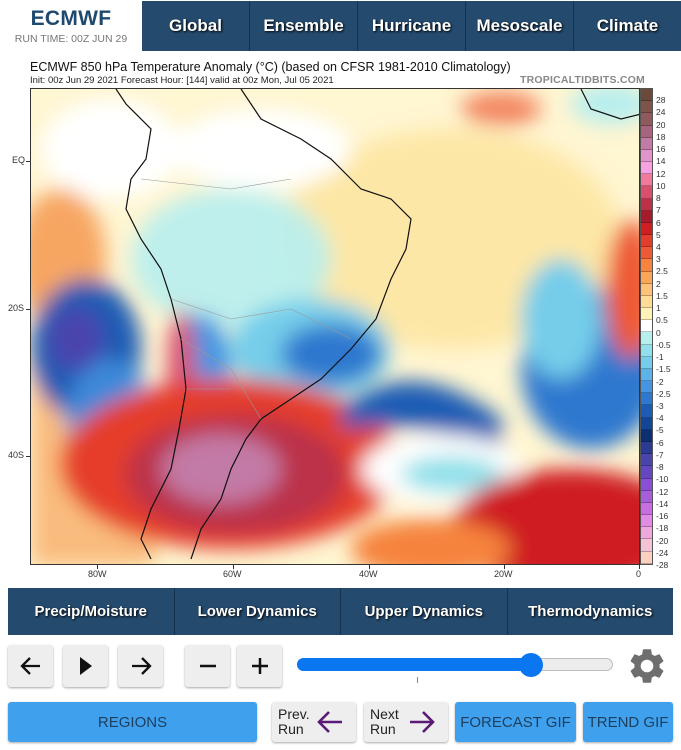  What do you see at coordinates (140, 666) in the screenshot?
I see `next-frame-button` at bounding box center [140, 666].